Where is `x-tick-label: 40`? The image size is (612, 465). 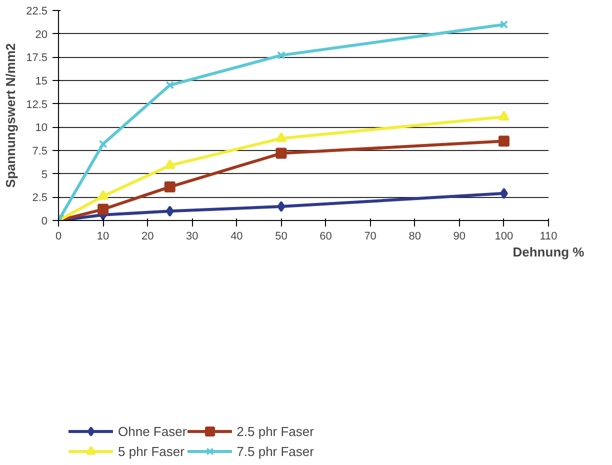 x-tick-label: 40 is located at coordinates (236, 236).